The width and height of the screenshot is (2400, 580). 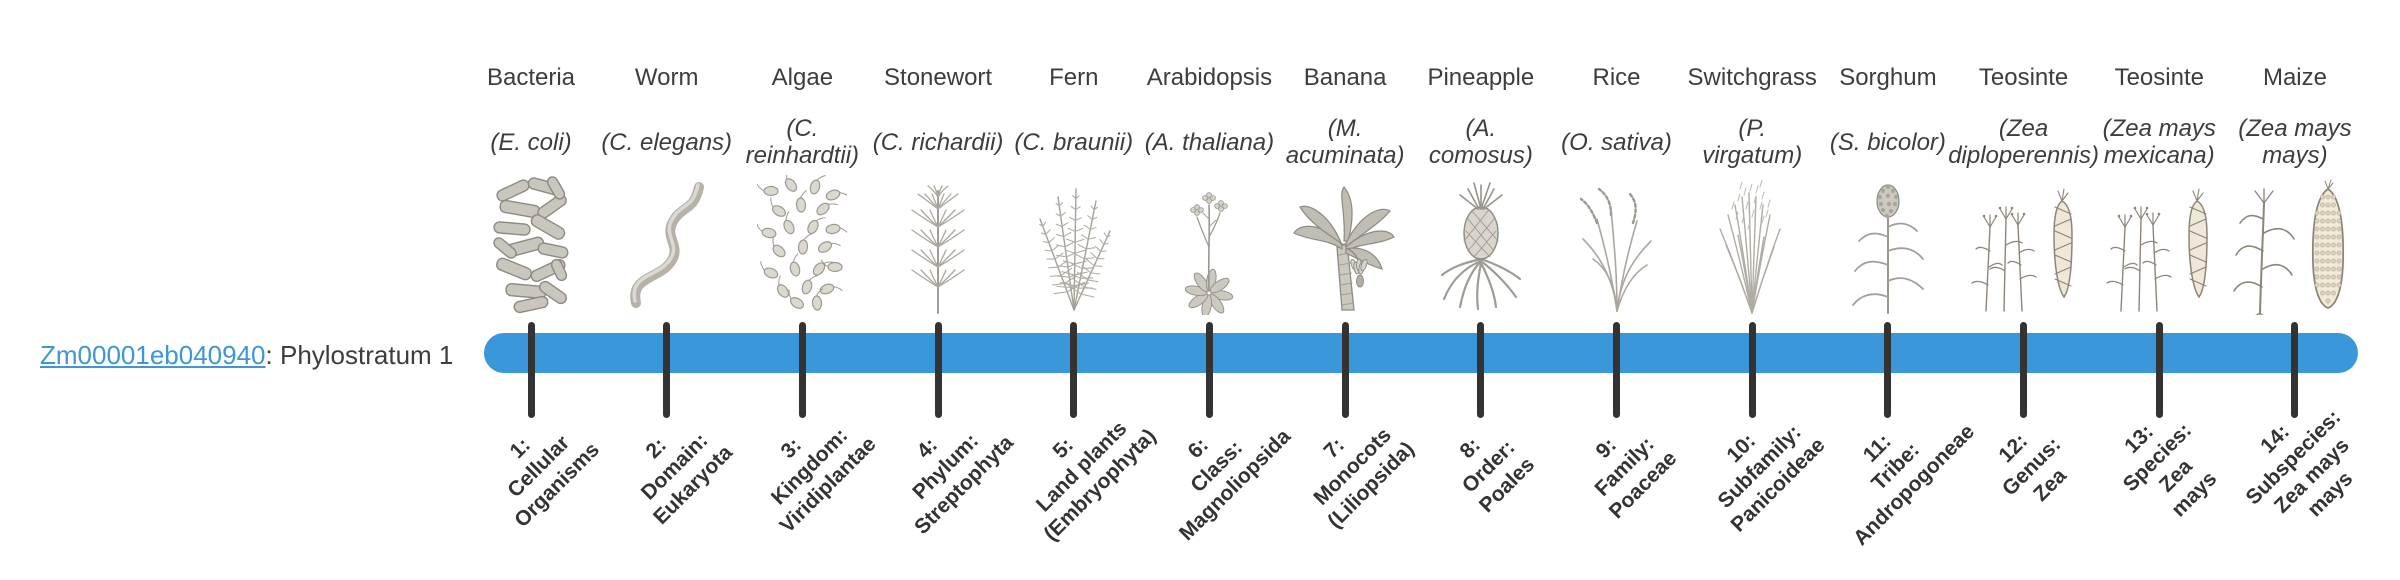 What do you see at coordinates (2159, 142) in the screenshot?
I see `species-latin-name: (Zea mays mexicana)` at bounding box center [2159, 142].